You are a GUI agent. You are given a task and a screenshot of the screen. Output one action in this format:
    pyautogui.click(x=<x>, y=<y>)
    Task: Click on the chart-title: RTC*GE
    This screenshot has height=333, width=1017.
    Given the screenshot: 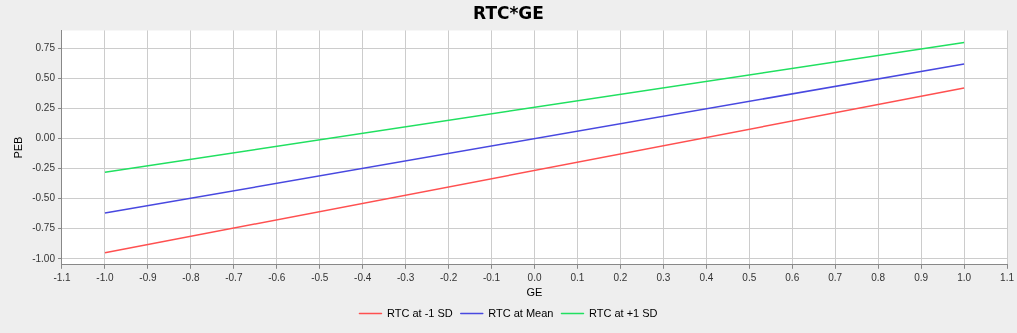 What is the action you would take?
    pyautogui.click(x=508, y=12)
    